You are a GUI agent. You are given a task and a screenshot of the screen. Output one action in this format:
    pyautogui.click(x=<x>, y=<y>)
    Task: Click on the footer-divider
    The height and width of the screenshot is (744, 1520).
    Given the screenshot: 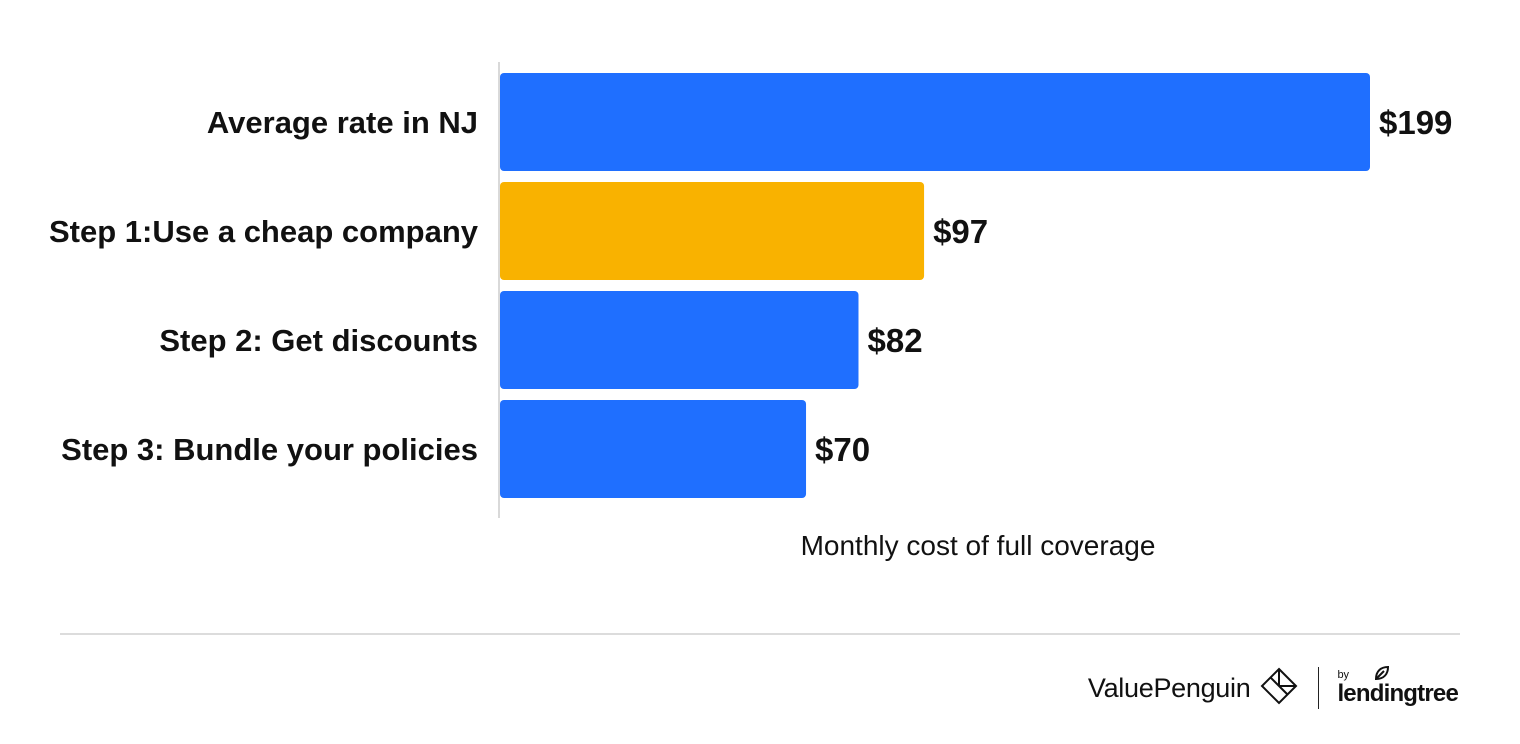 What is the action you would take?
    pyautogui.click(x=760, y=634)
    